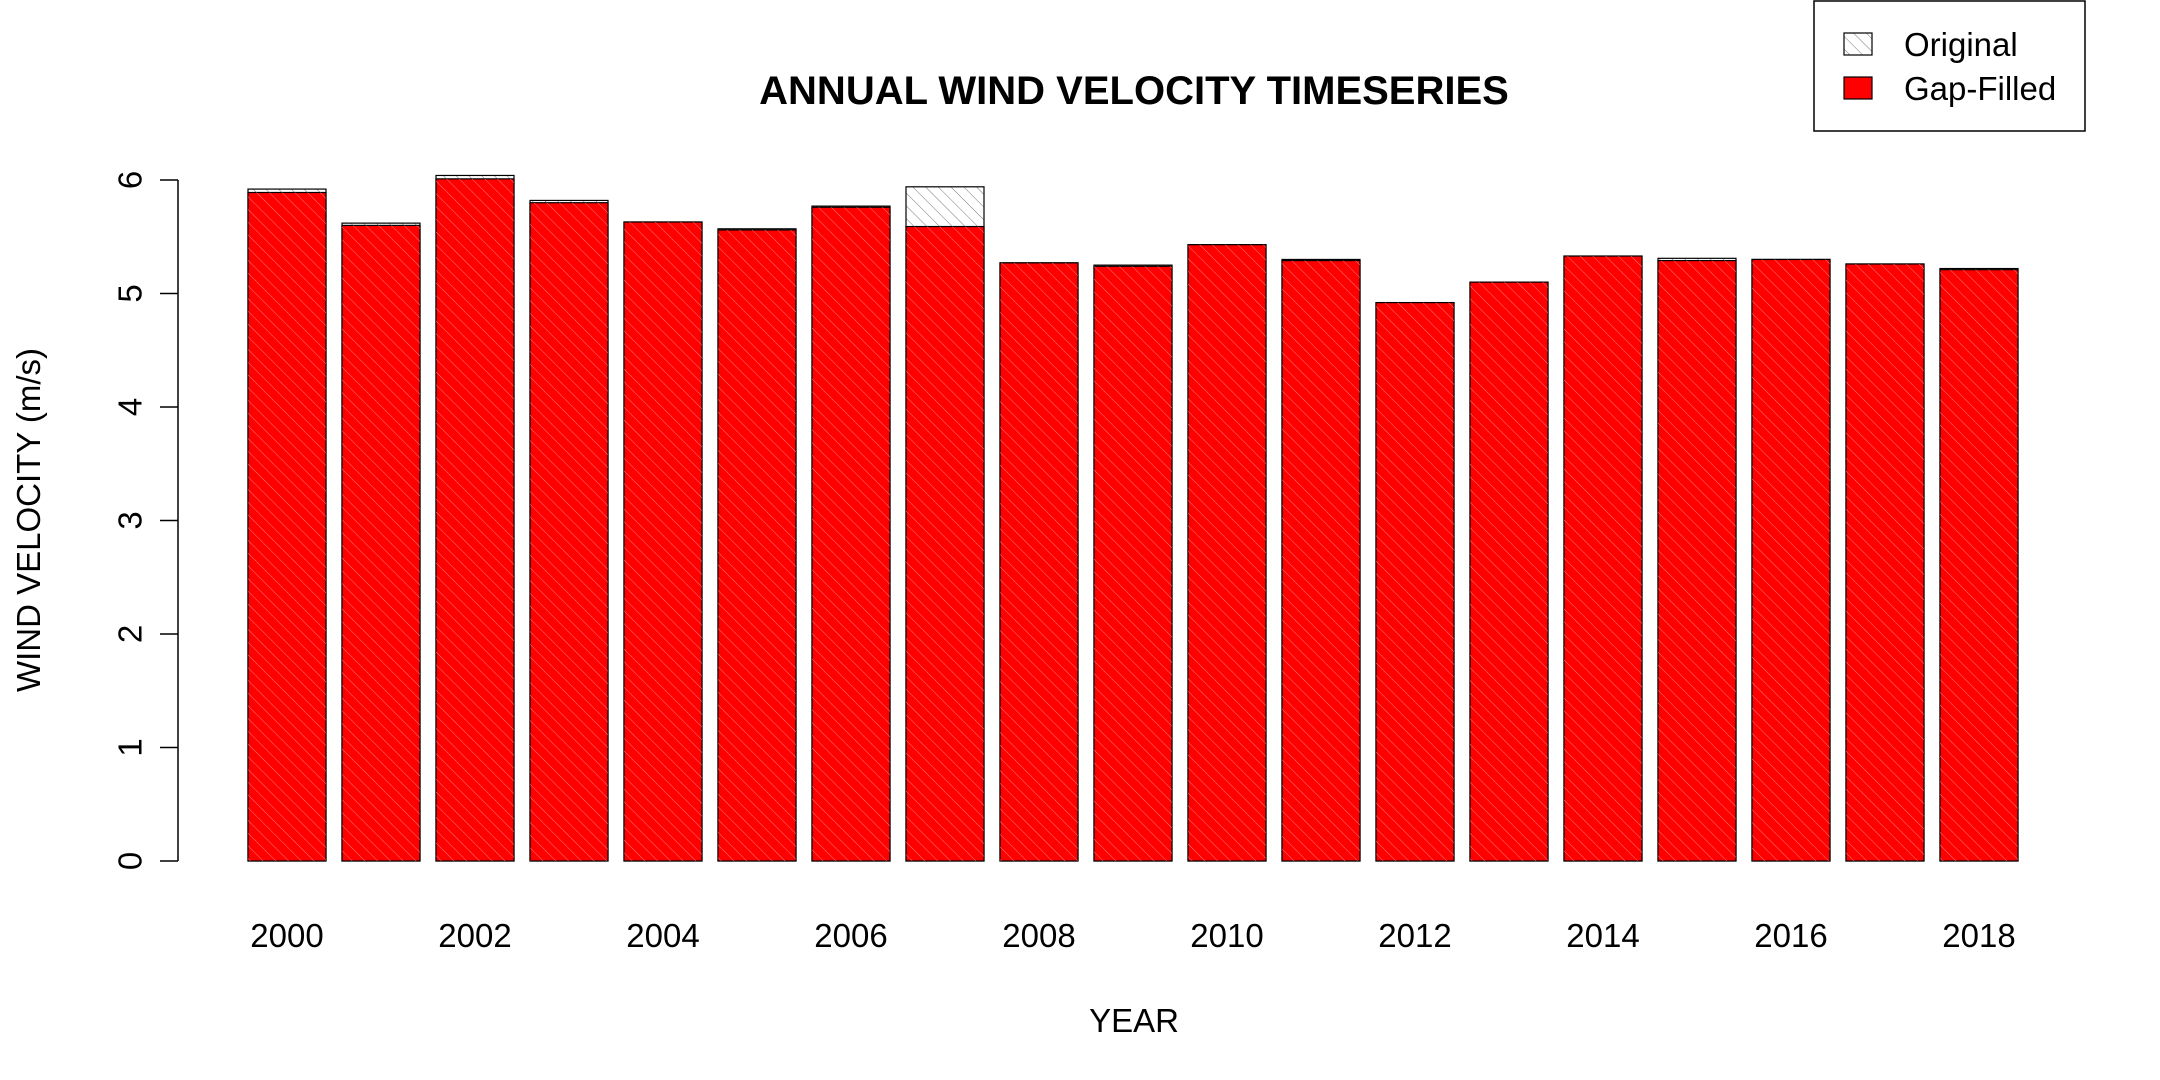 The width and height of the screenshot is (2160, 1080). Describe the element at coordinates (1858, 44) in the screenshot. I see `legend-swatch-original` at that location.